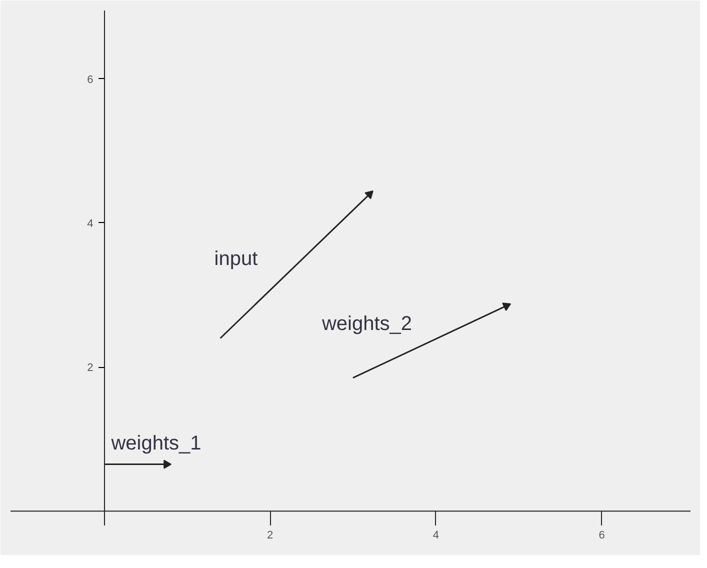  Describe the element at coordinates (236, 259) in the screenshot. I see `series-label: input` at that location.